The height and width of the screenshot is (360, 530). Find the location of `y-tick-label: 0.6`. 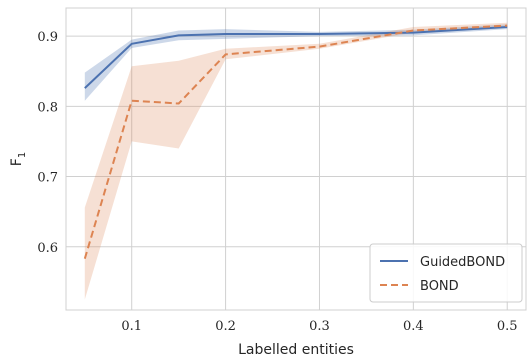

y-tick-label: 0.6 is located at coordinates (47, 248).